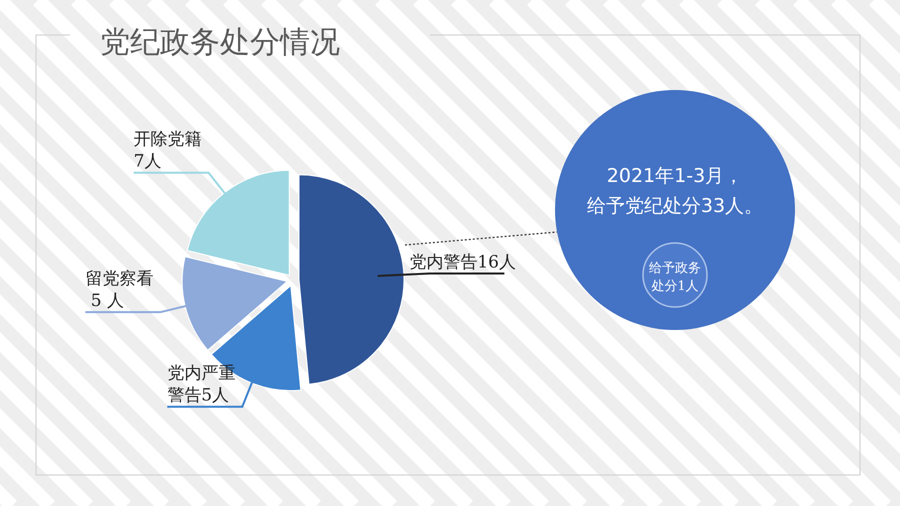  I want to click on text: 2021年1-3月，给予党纪处分33人。, so click(675, 191).